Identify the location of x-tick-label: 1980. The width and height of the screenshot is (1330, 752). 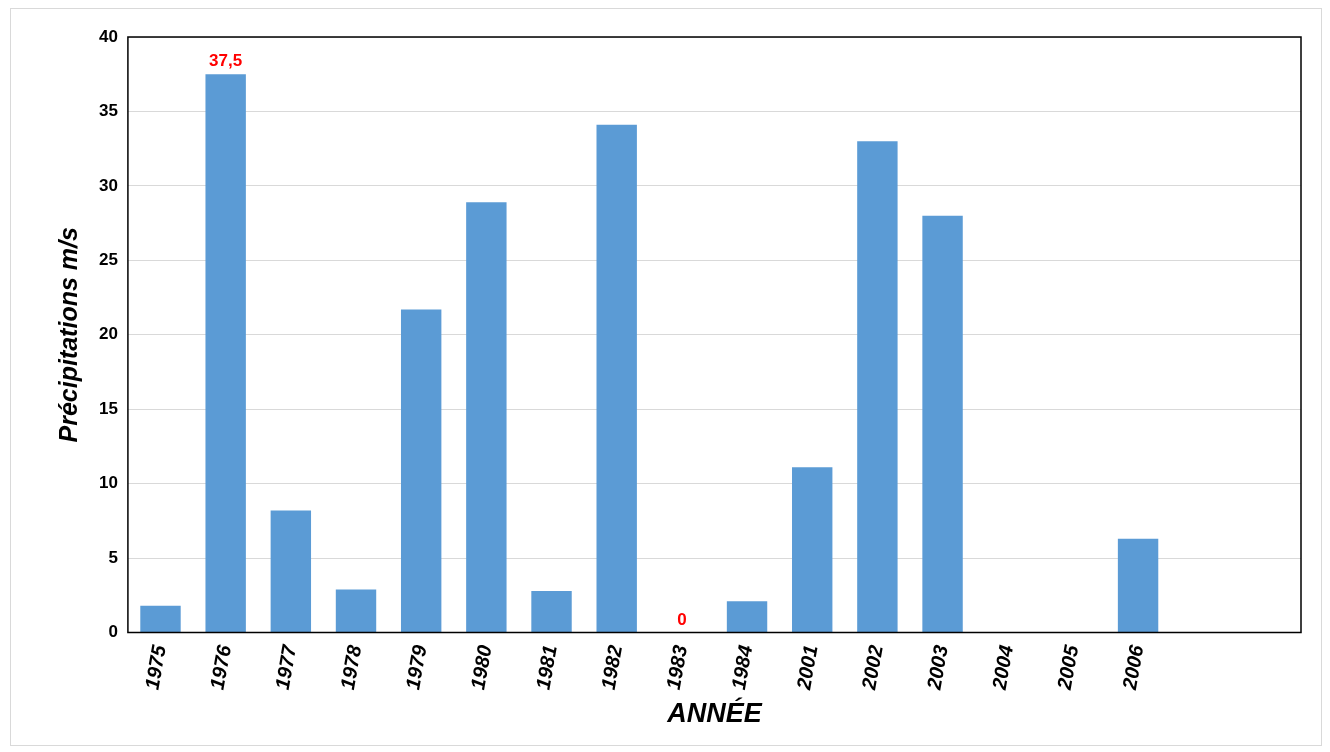
(481, 667).